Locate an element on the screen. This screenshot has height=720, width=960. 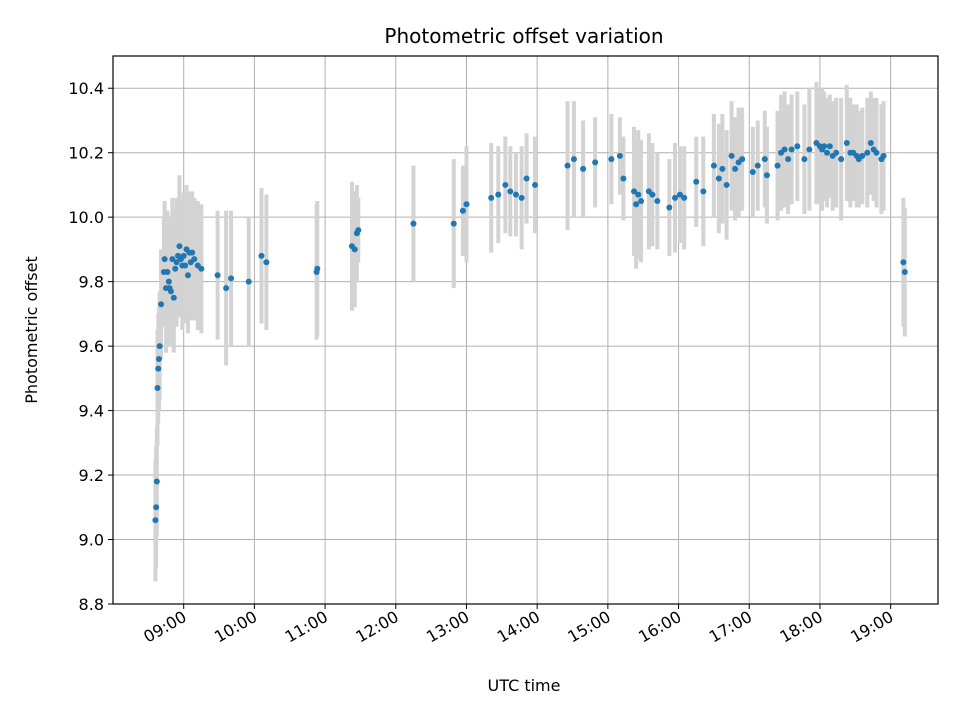
y-tick-label: 10.4 is located at coordinates (86, 88).